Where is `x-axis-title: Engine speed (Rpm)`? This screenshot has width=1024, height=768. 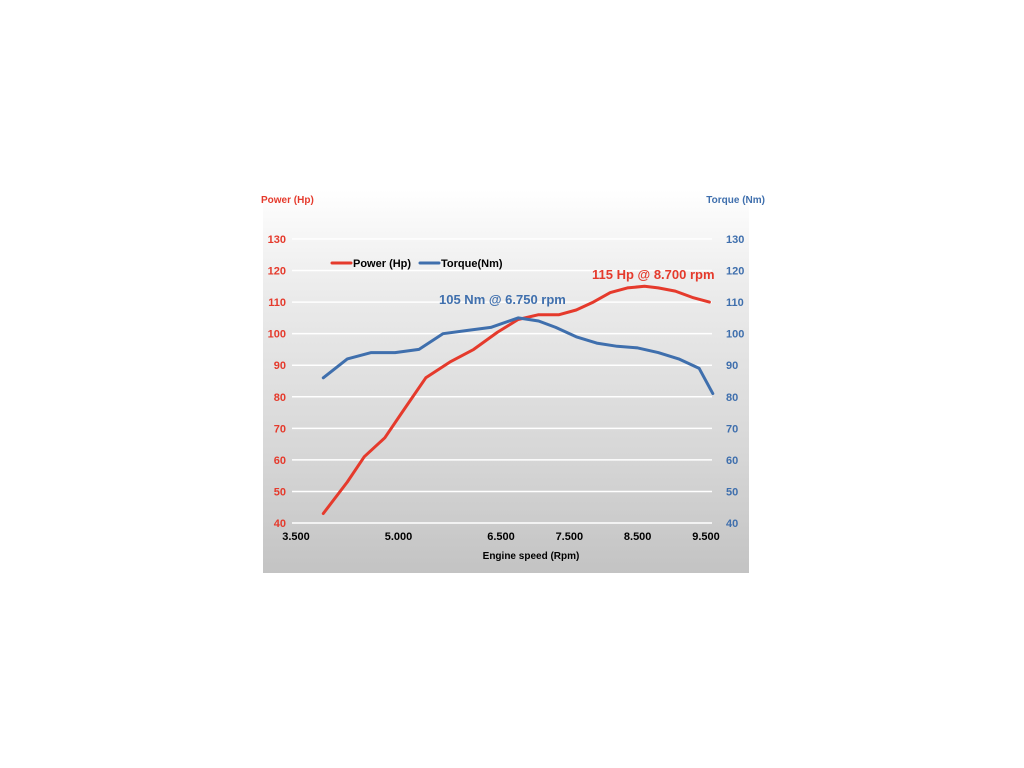
x-axis-title: Engine speed (Rpm) is located at coordinates (531, 556).